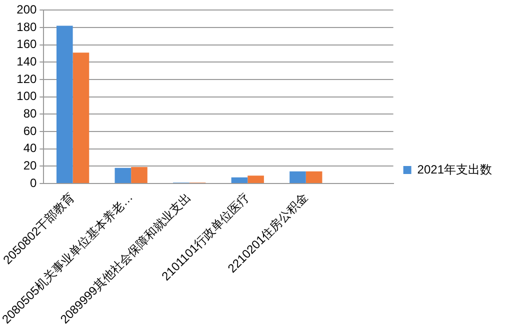  I want to click on y-tick-label: 0, so click(33, 183).